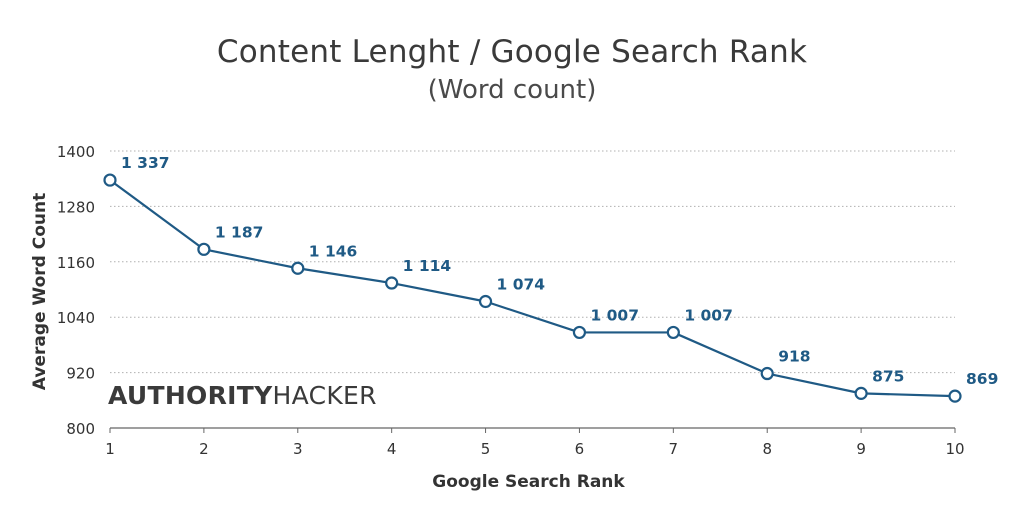 Image resolution: width=1024 pixels, height=512 pixels. I want to click on y-axis-title: Average Word Count, so click(40, 291).